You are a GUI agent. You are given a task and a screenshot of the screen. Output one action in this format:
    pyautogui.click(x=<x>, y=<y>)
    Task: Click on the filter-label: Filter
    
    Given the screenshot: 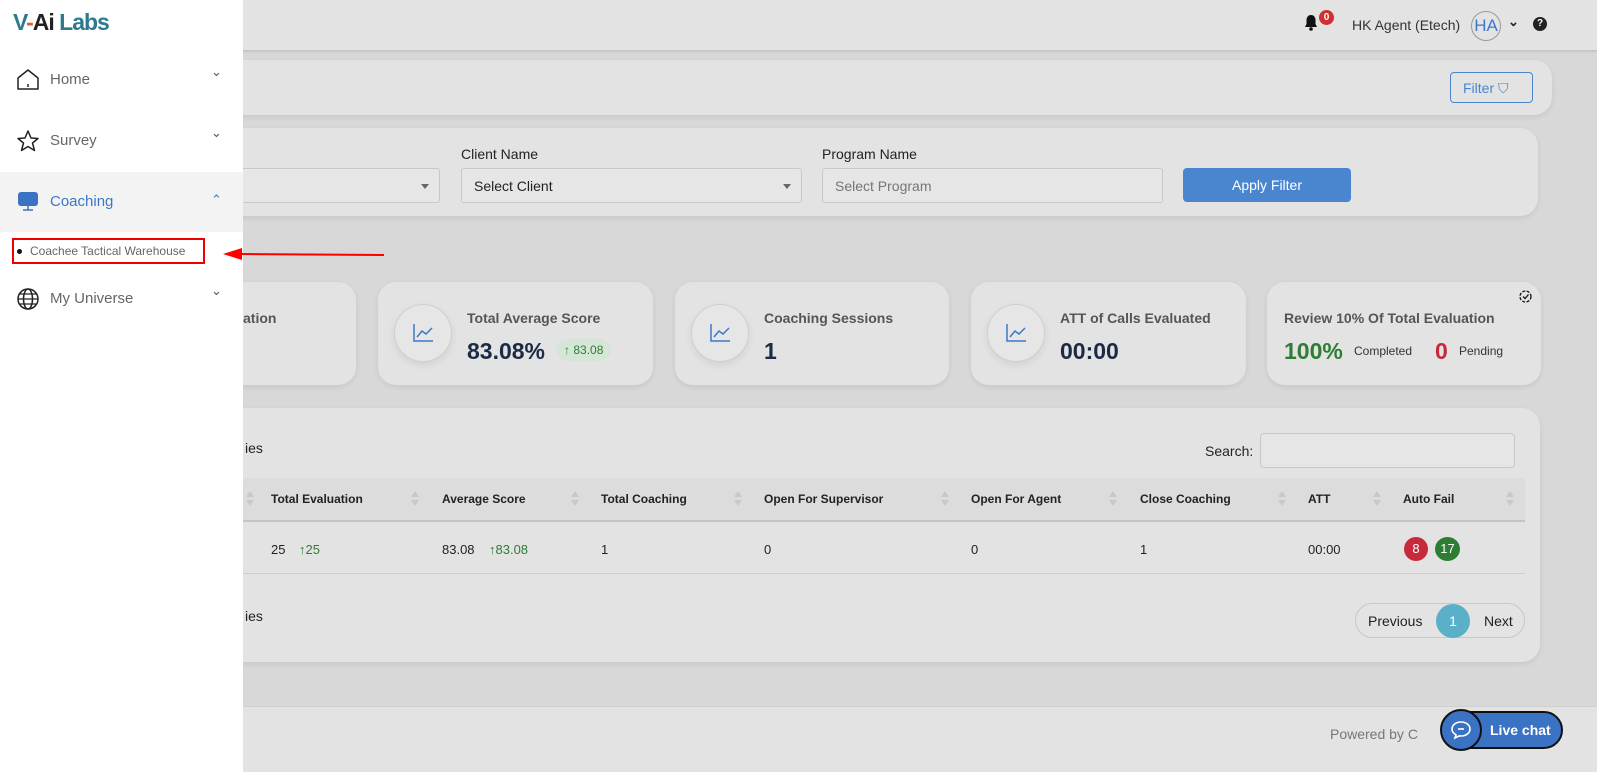 What is the action you would take?
    pyautogui.click(x=1479, y=88)
    